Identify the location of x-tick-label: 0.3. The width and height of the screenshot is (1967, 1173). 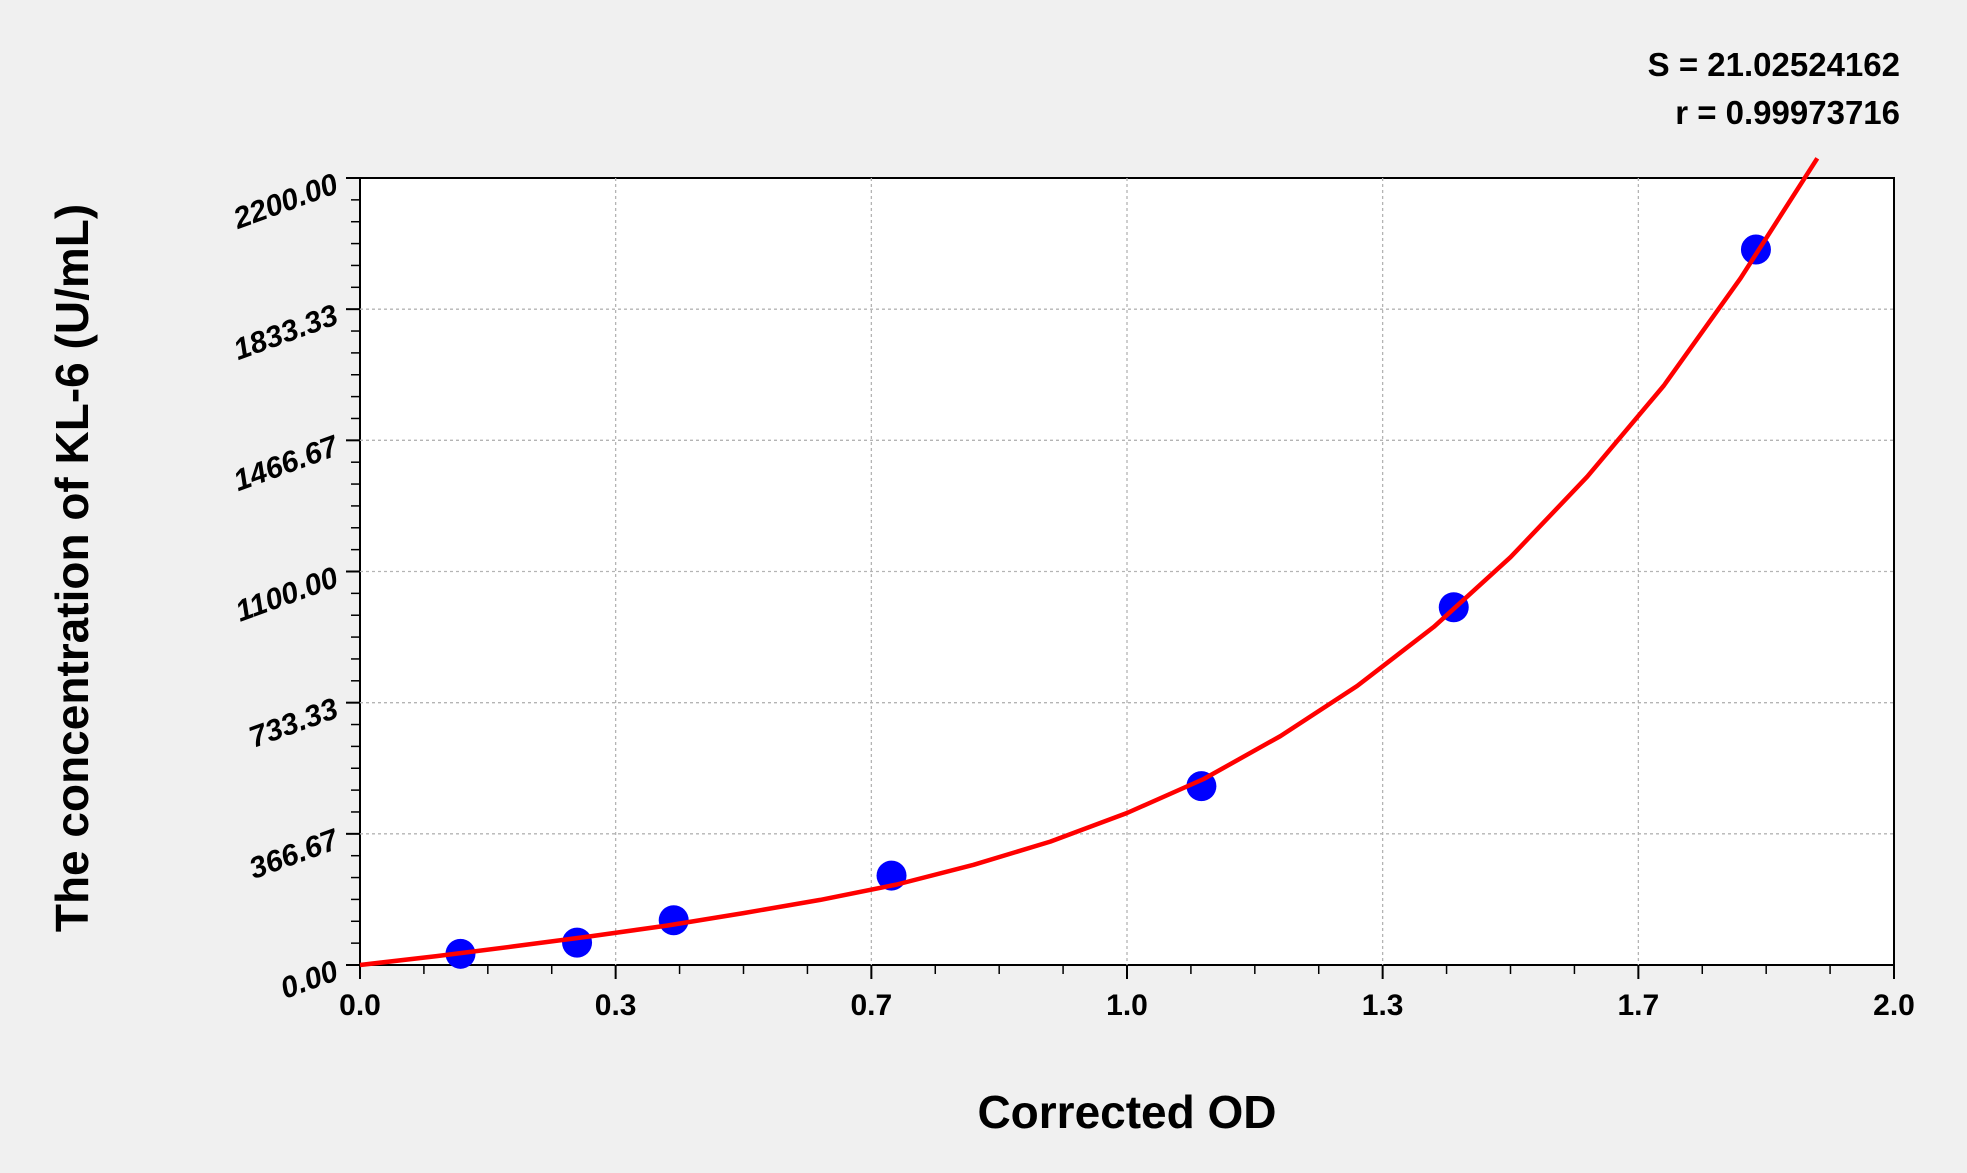
(616, 1005).